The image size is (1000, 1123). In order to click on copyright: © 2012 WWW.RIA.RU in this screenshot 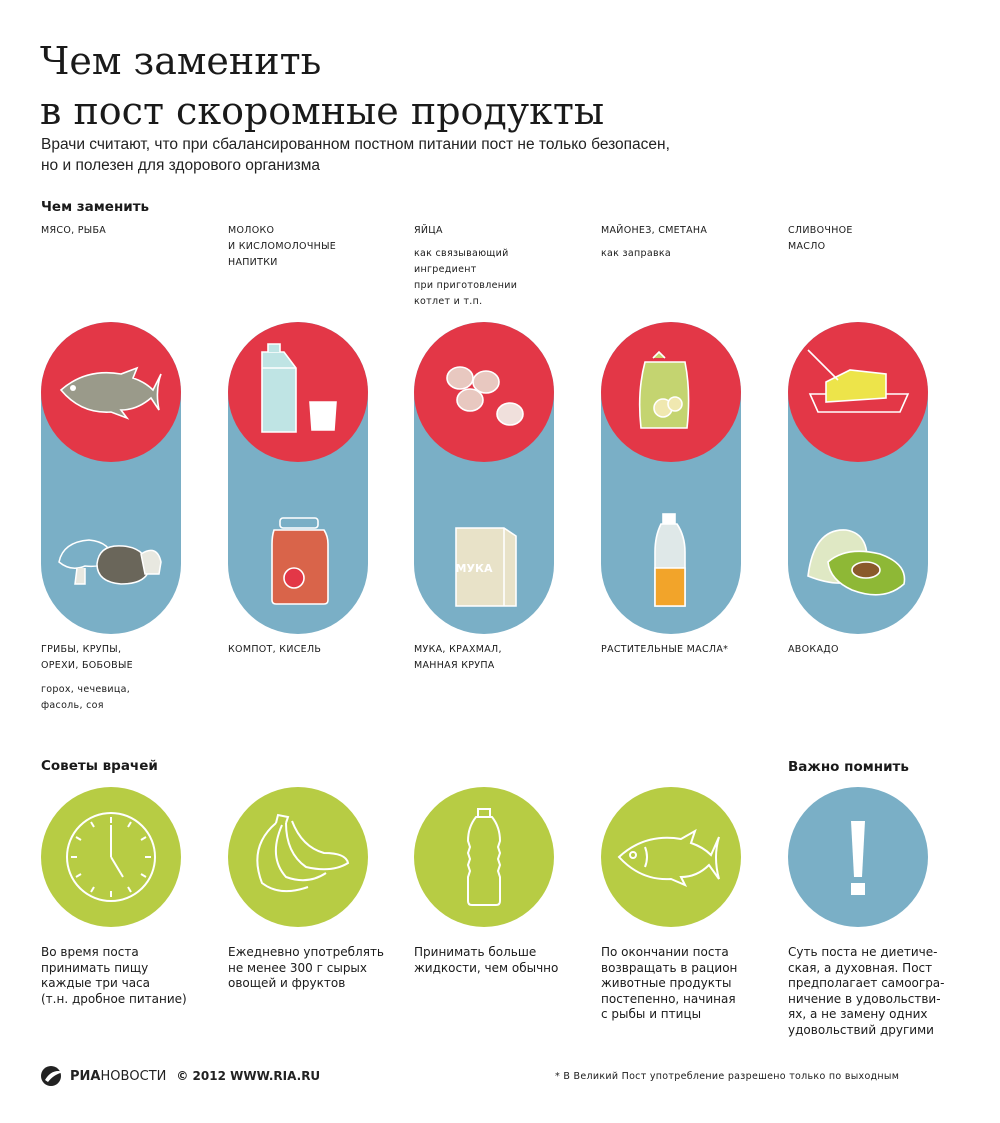, I will do `click(248, 1076)`.